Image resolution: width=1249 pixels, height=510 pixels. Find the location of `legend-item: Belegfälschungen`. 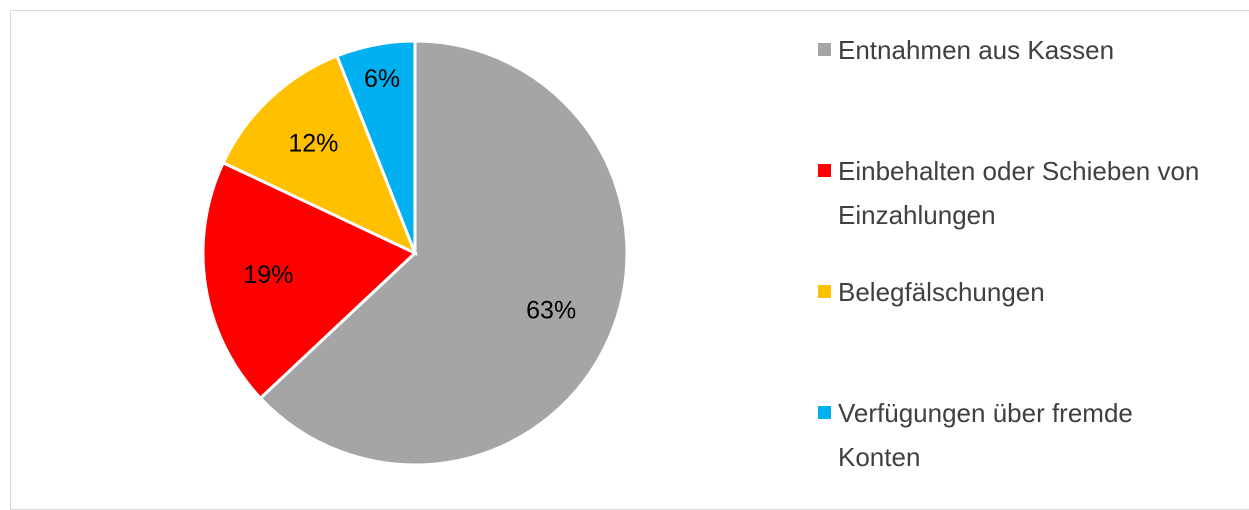

legend-item: Belegfälschungen is located at coordinates (1018, 292).